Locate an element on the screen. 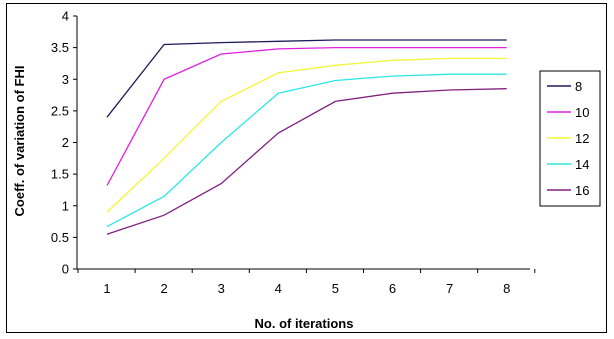  y-tick-label: 0.5 is located at coordinates (60, 237).